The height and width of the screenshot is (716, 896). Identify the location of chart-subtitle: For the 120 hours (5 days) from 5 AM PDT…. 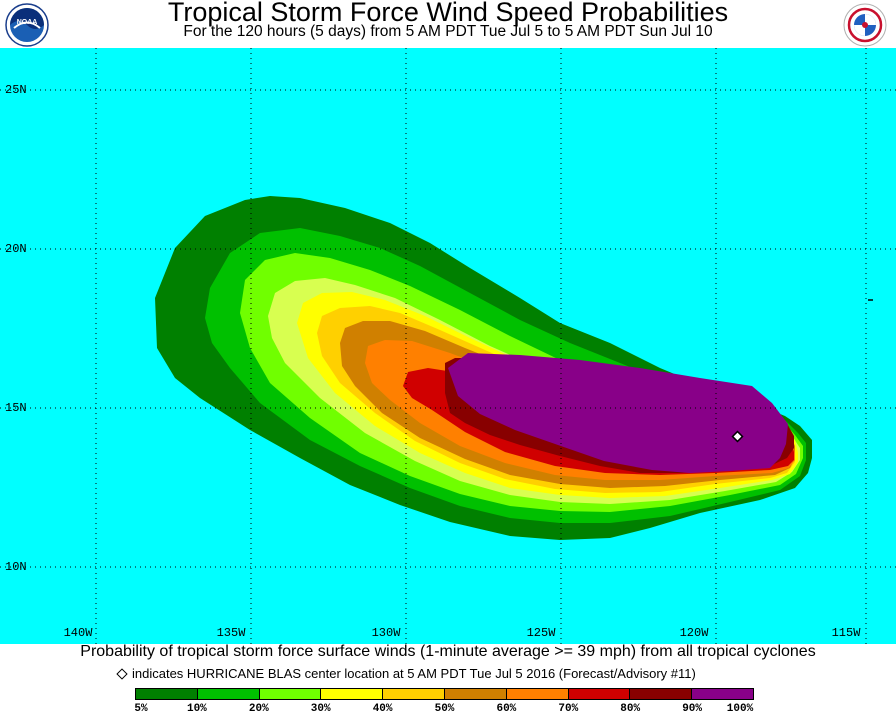
(448, 31).